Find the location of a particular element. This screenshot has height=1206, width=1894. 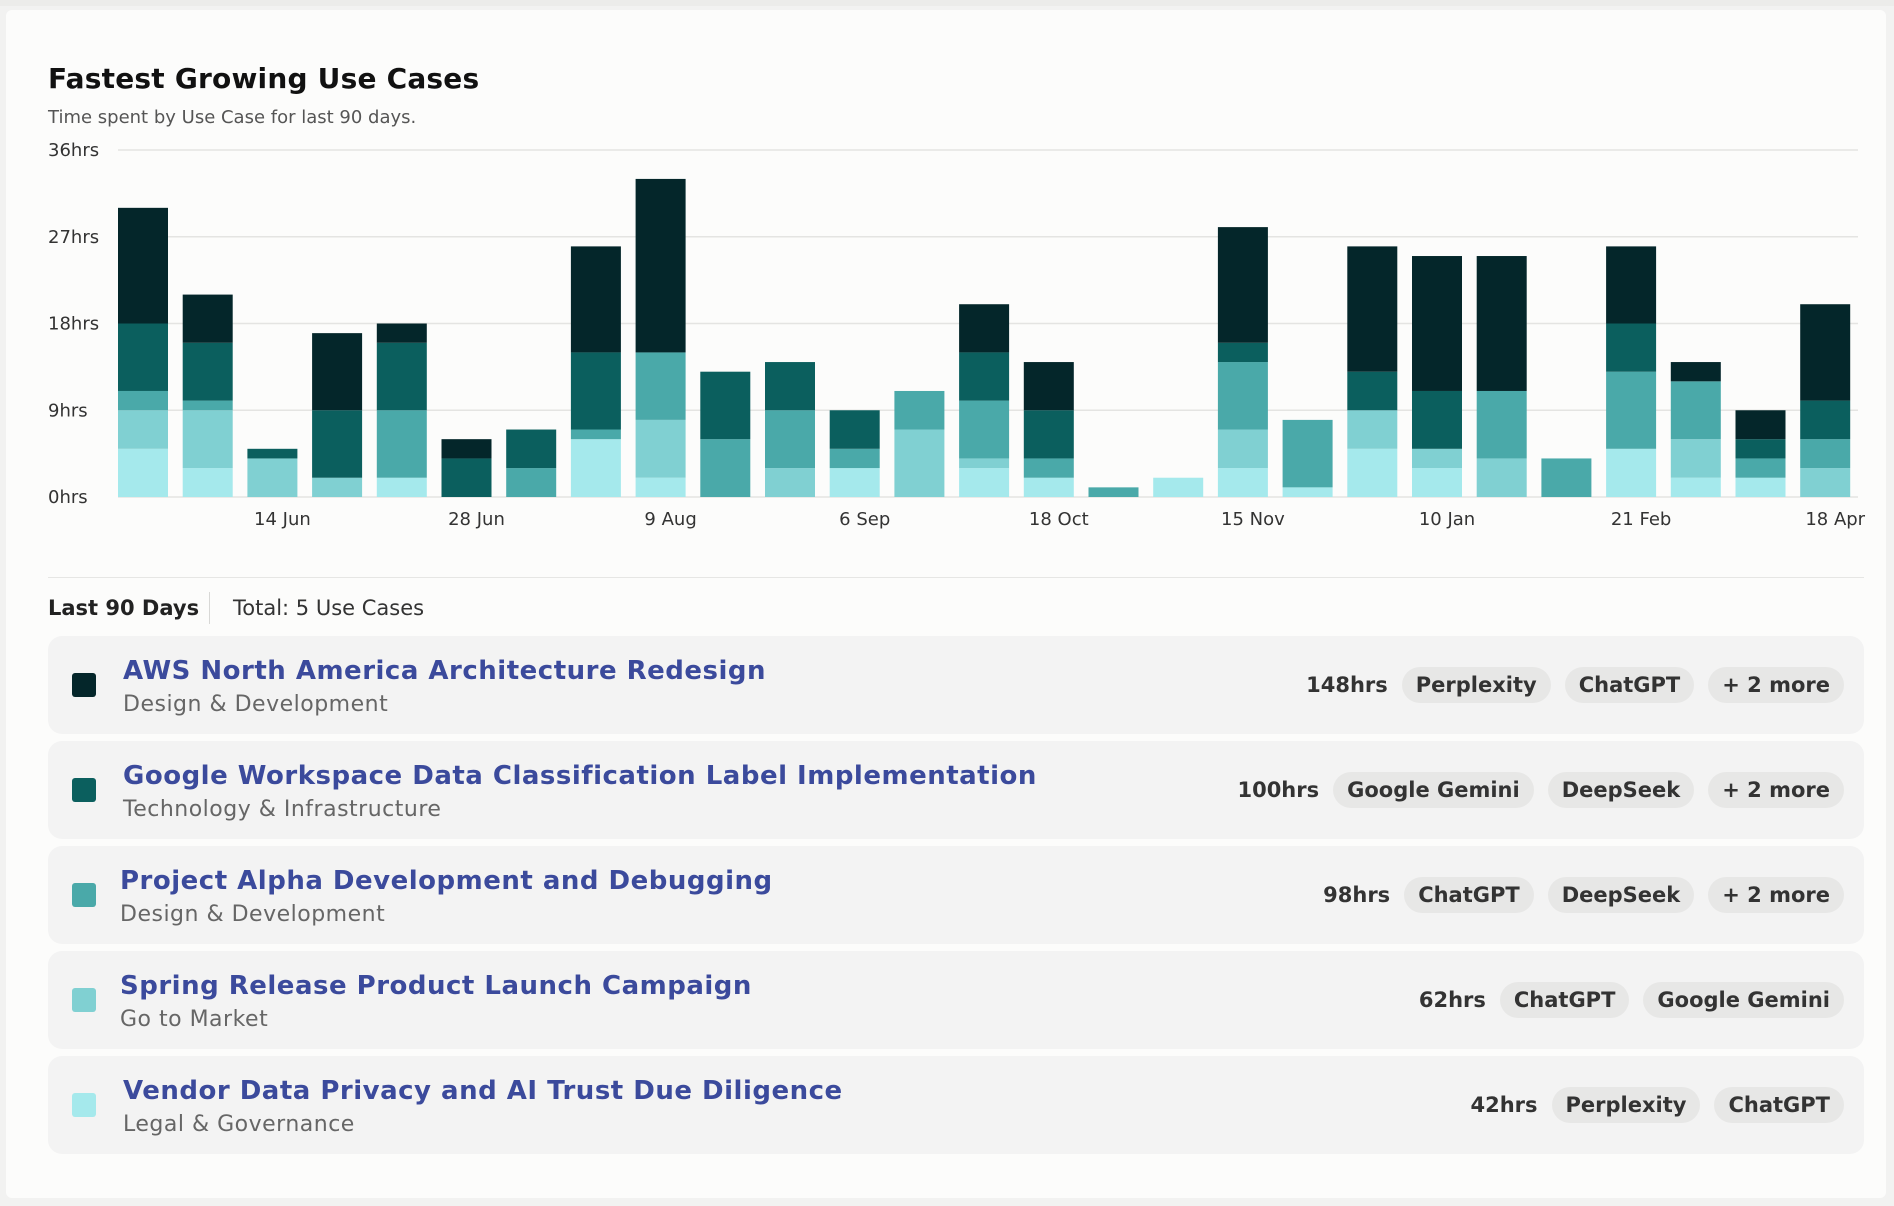

use-case-hours: 98hrs is located at coordinates (1357, 895).